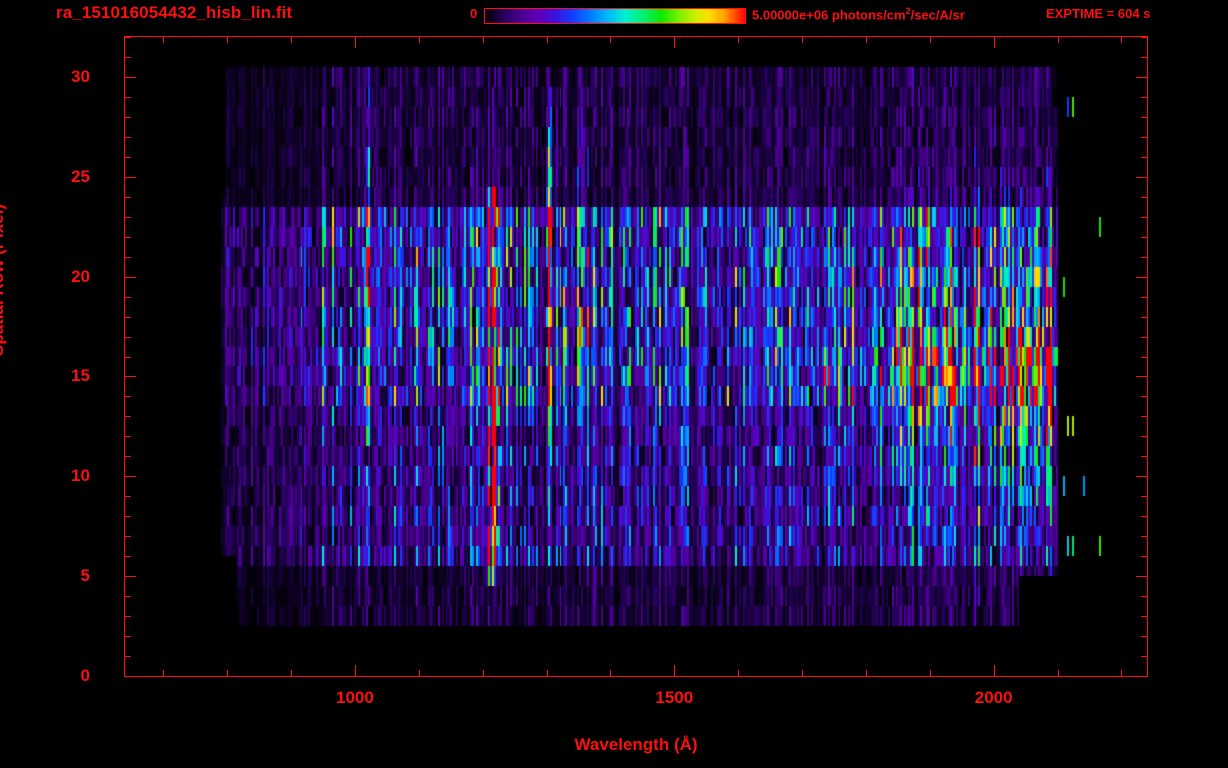 This screenshot has height=768, width=1228. Describe the element at coordinates (674, 697) in the screenshot. I see `x-axis-tick-label: 1500` at that location.